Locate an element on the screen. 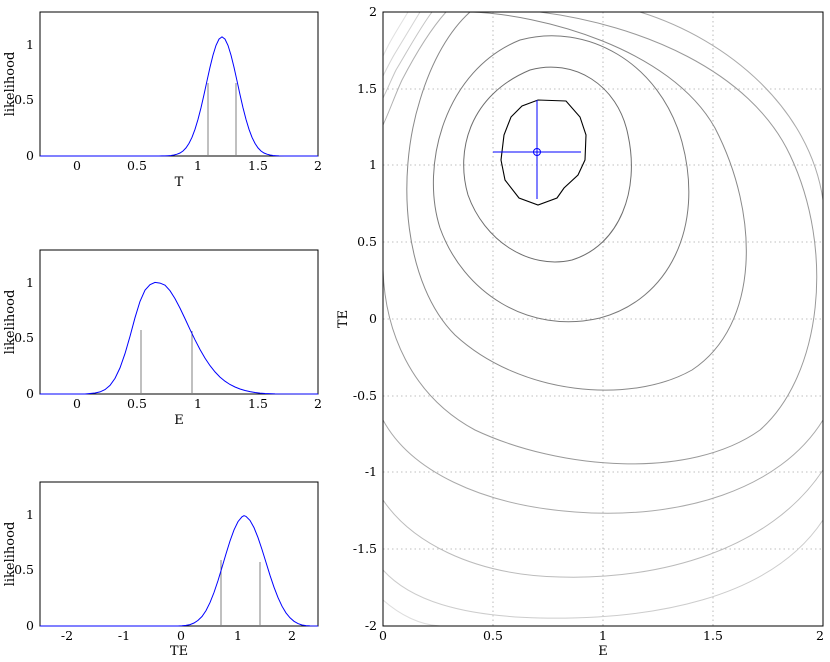  y-tick-label: -2 is located at coordinates (371, 625).